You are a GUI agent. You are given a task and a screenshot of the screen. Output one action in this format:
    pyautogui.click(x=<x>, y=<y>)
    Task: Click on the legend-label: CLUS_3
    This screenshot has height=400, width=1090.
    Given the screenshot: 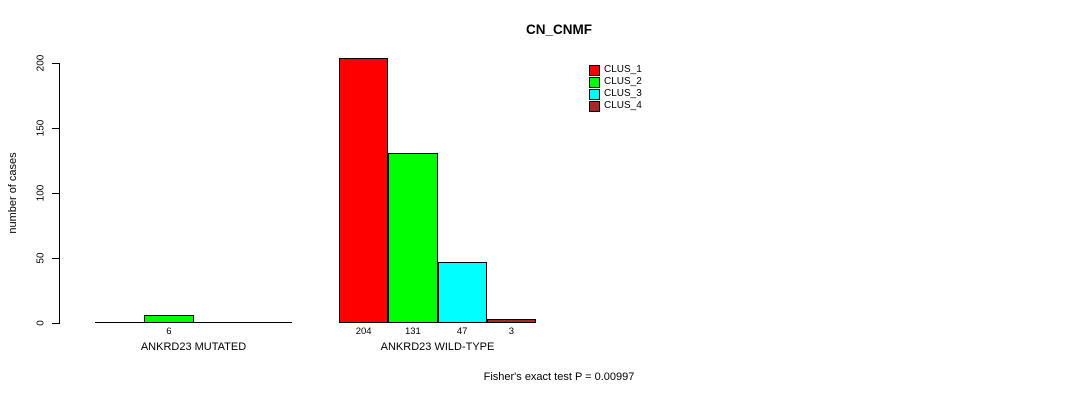 What is the action you would take?
    pyautogui.click(x=623, y=93)
    